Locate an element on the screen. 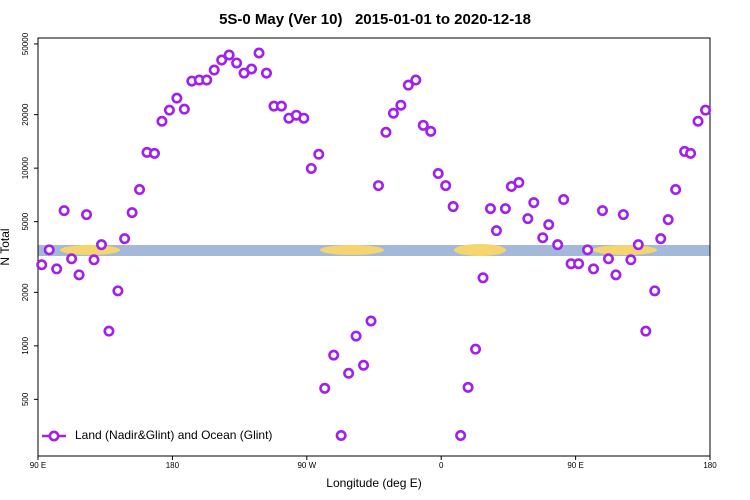 The height and width of the screenshot is (500, 750). y-tick-label: 1000 is located at coordinates (25, 345).